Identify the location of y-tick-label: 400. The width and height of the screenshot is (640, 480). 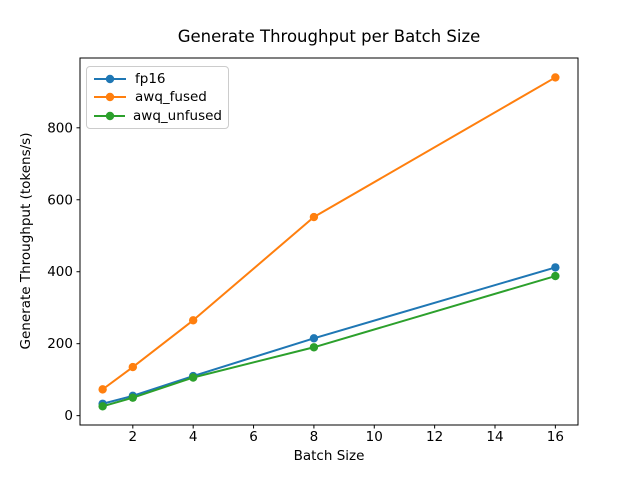
(60, 272).